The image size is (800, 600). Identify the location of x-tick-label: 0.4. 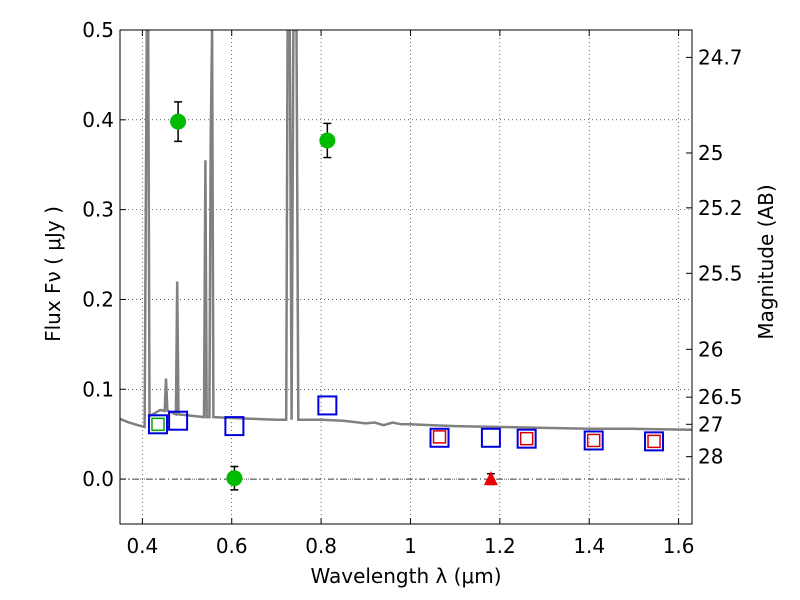
(142, 546).